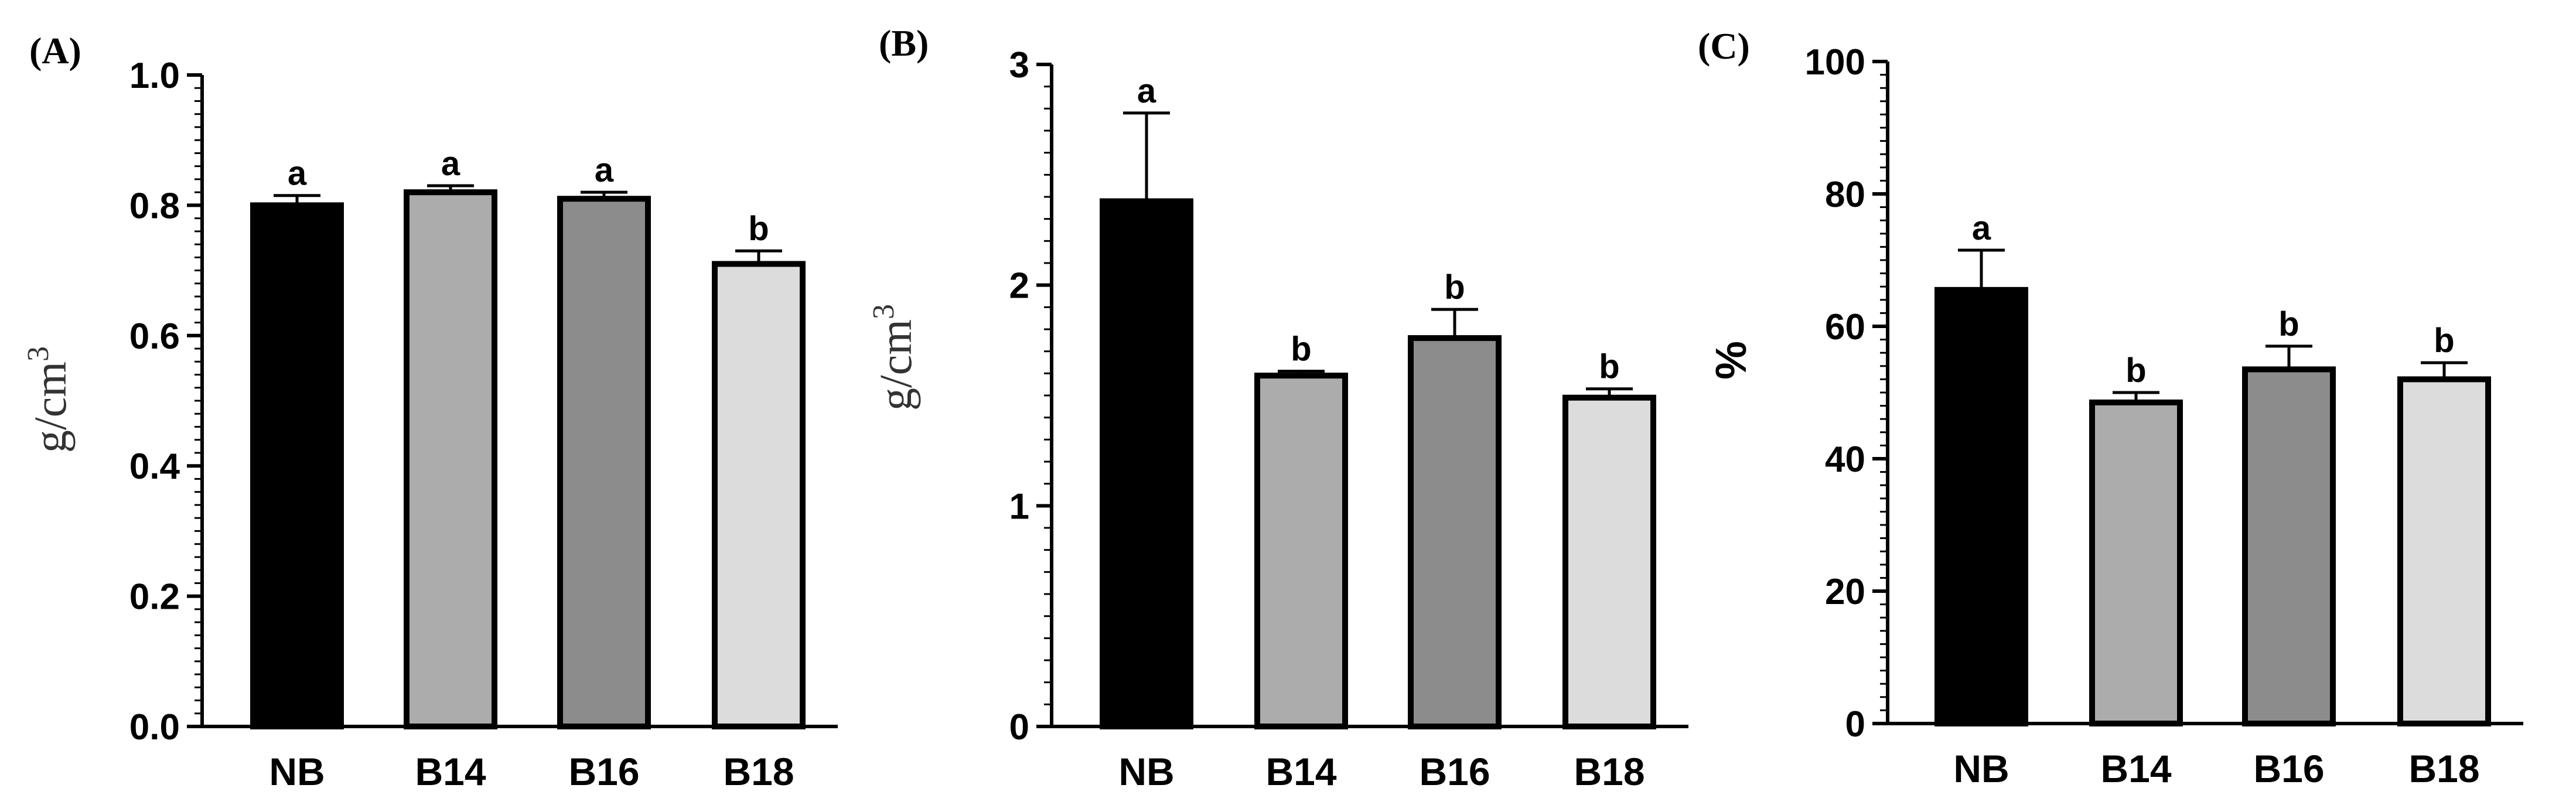 This screenshot has width=2576, height=812. Describe the element at coordinates (55, 50) in the screenshot. I see `panel-label: (A)` at that location.